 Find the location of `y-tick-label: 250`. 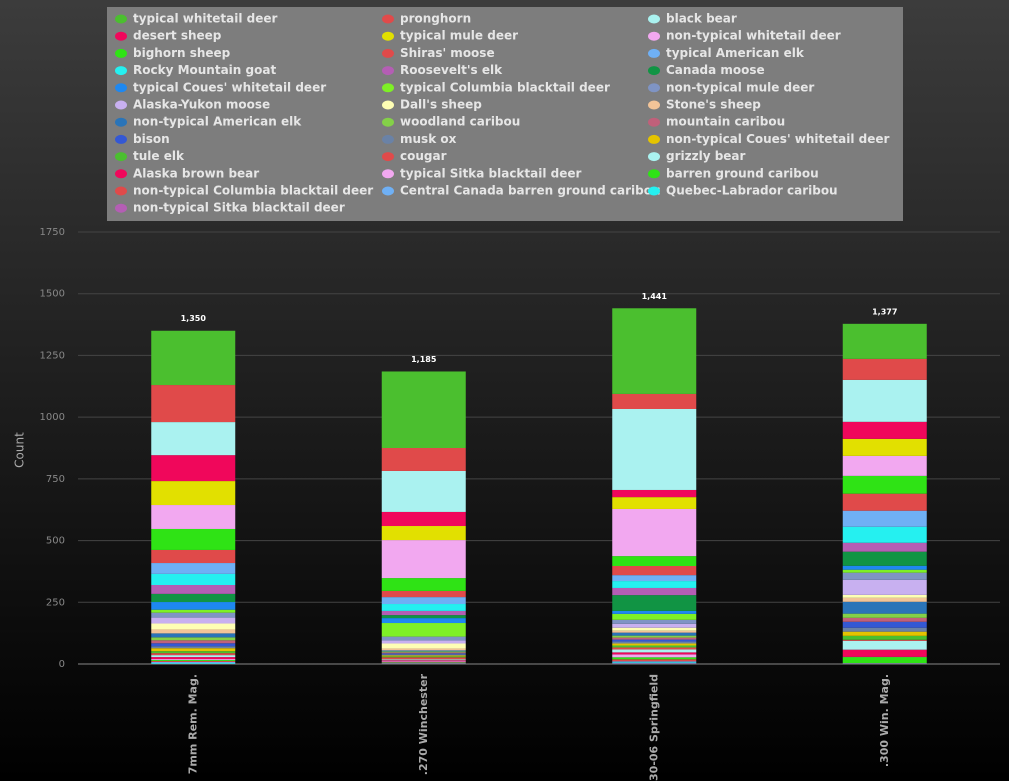

y-tick-label: 250 is located at coordinates (55, 602).